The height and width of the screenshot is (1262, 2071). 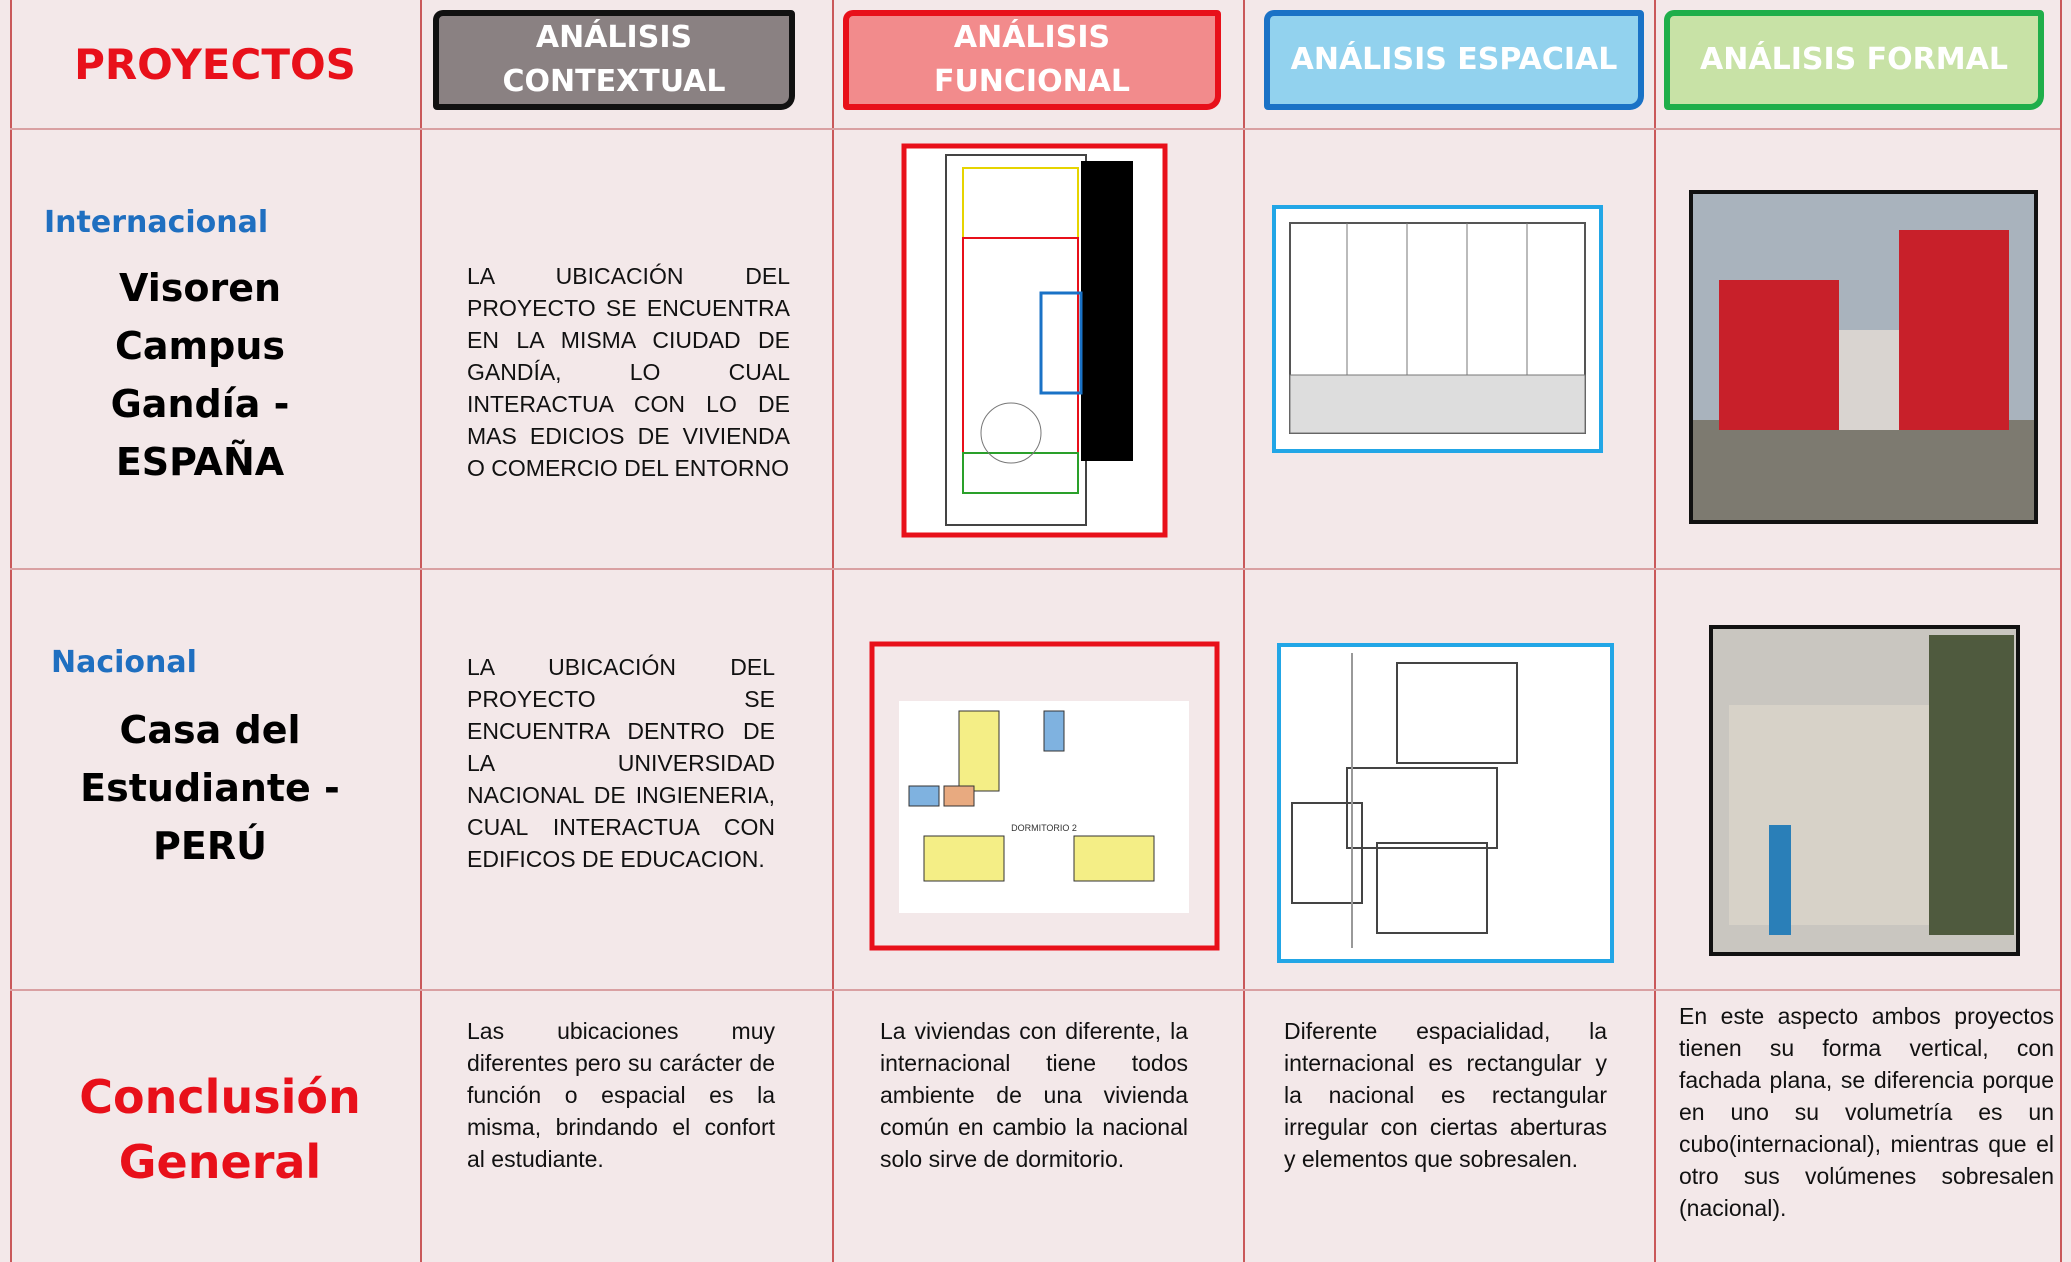 What do you see at coordinates (1034, 340) in the screenshot?
I see `floor-plan` at bounding box center [1034, 340].